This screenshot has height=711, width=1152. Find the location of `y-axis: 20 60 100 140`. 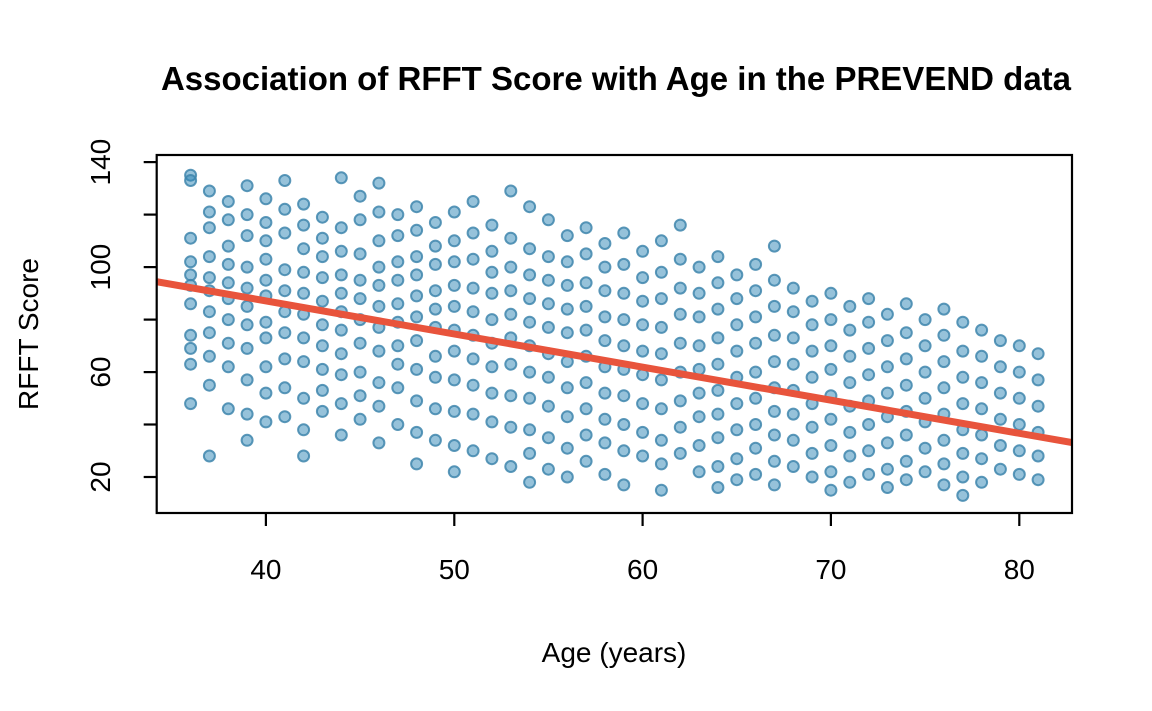

y-axis: 20 60 100 140 is located at coordinates (121, 316).